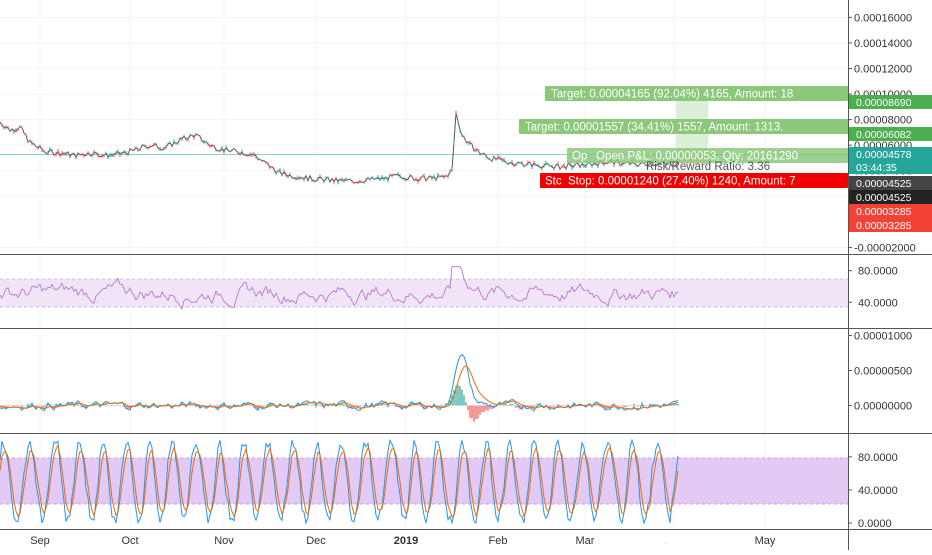 The image size is (932, 555). What do you see at coordinates (424, 293) in the screenshot?
I see `rsi-band` at bounding box center [424, 293].